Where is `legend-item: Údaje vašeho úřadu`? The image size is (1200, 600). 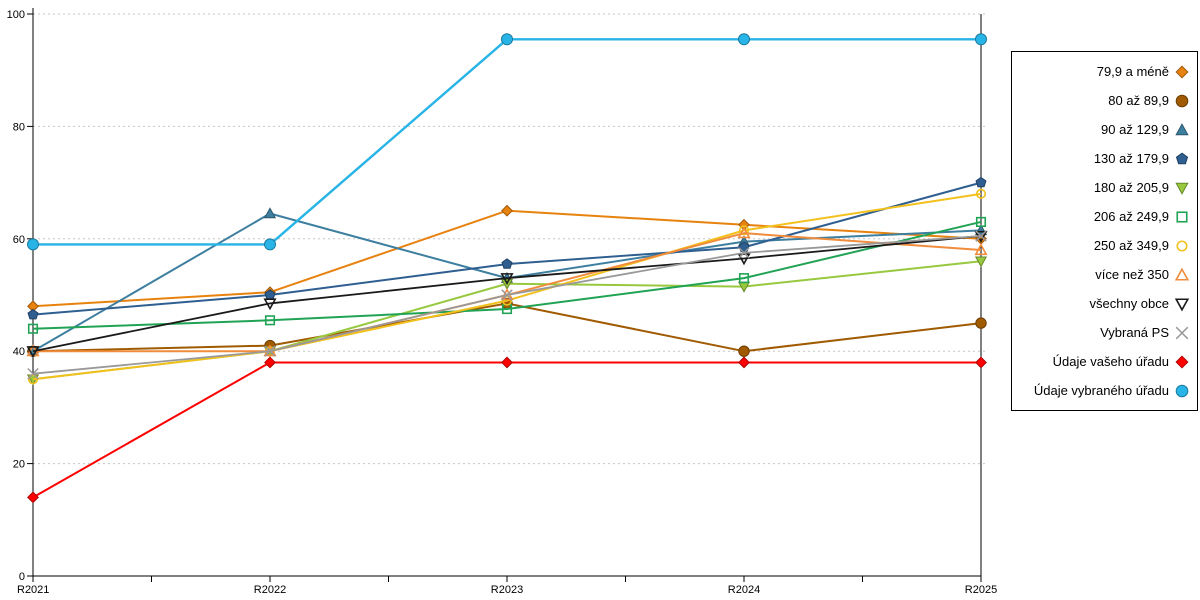 legend-item: Údaje vašeho úřadu is located at coordinates (1104, 361).